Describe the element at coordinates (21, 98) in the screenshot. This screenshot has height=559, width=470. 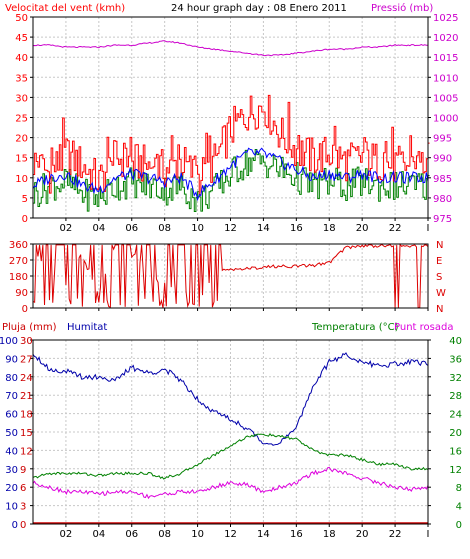
I see `wind-tick-label: 30` at that location.